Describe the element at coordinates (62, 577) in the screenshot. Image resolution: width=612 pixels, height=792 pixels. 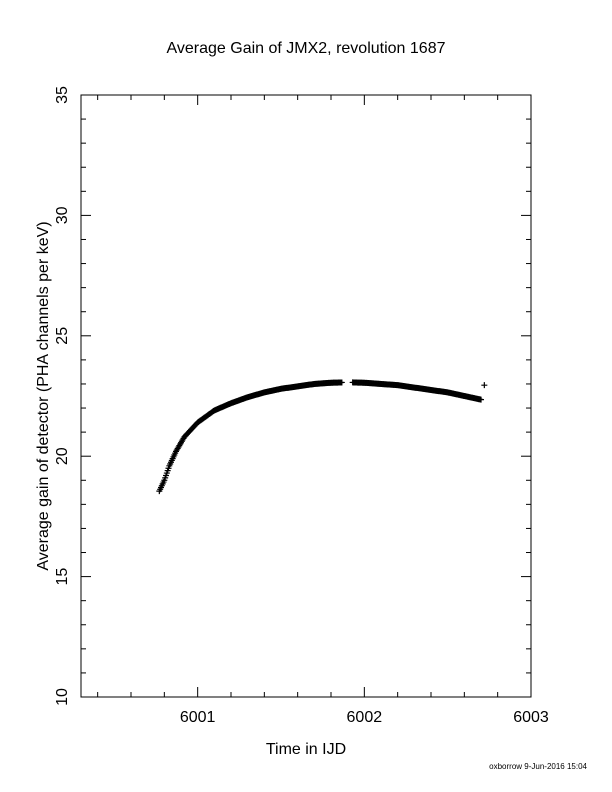
I see `y-tick-label: 15` at that location.